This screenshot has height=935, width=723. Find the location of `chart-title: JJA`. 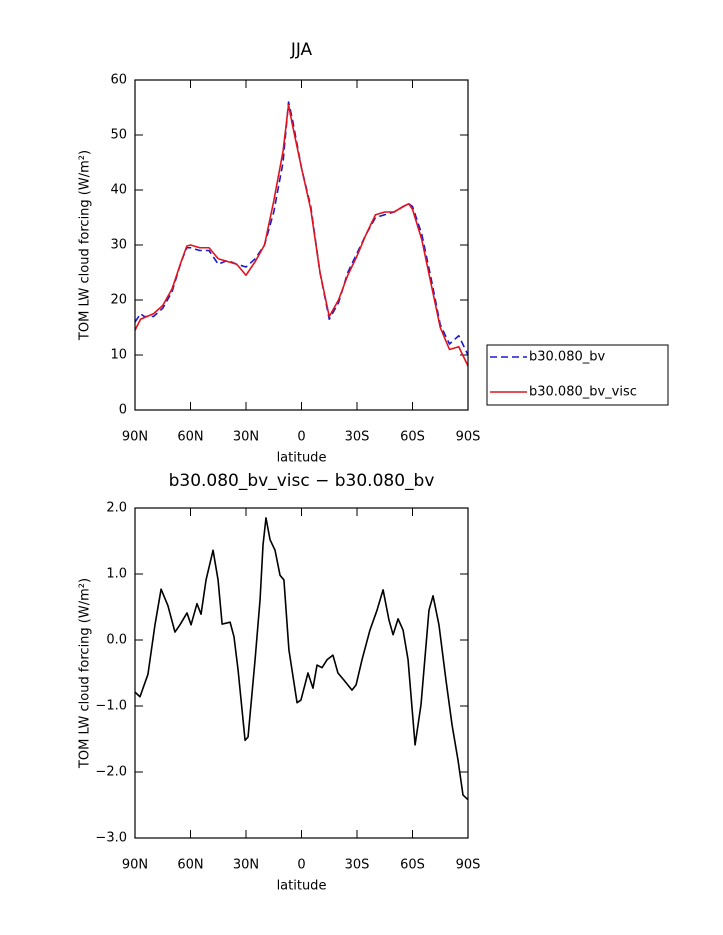

chart-title: JJA is located at coordinates (301, 50).